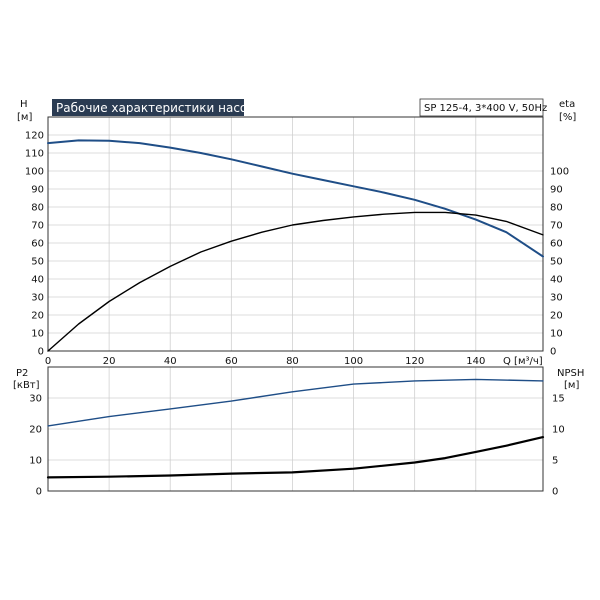 The height and width of the screenshot is (600, 600). What do you see at coordinates (109, 361) in the screenshot?
I see `q-tick-label: 20` at bounding box center [109, 361].